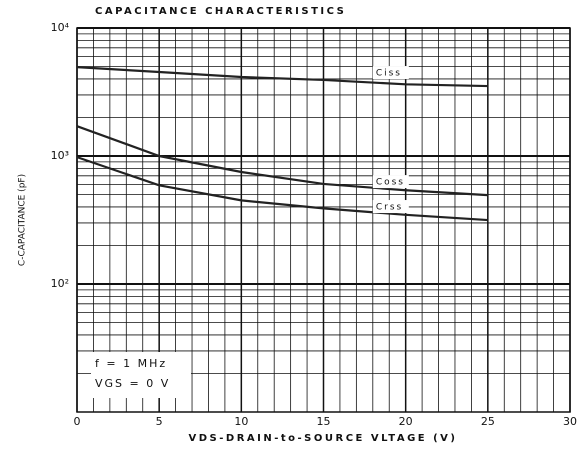 This screenshot has width=577, height=451. I want to click on y-axis-label: C-CAPACITANCE (pF), so click(23, 220).